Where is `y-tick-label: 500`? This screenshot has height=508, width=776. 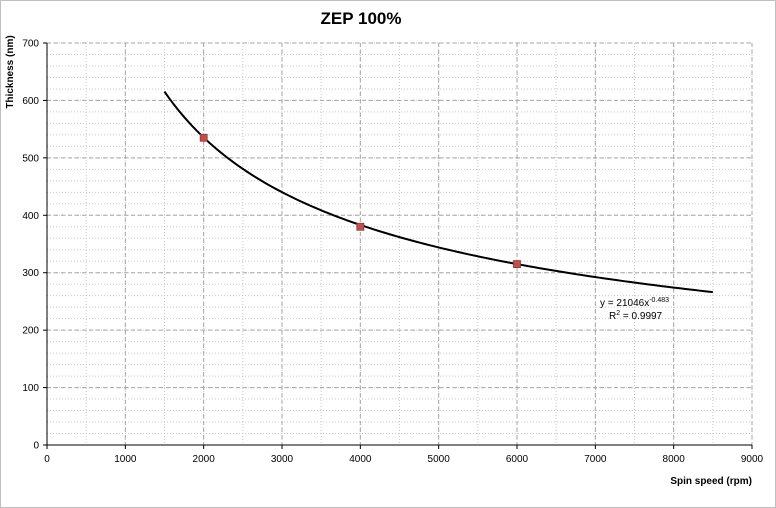 y-tick-label: 500 is located at coordinates (30, 158).